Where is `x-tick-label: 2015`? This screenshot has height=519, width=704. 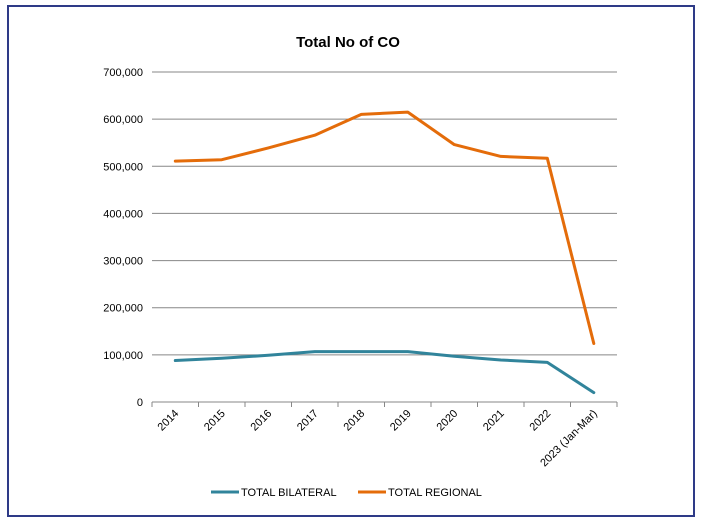 x-tick-label: 2015 is located at coordinates (215, 421).